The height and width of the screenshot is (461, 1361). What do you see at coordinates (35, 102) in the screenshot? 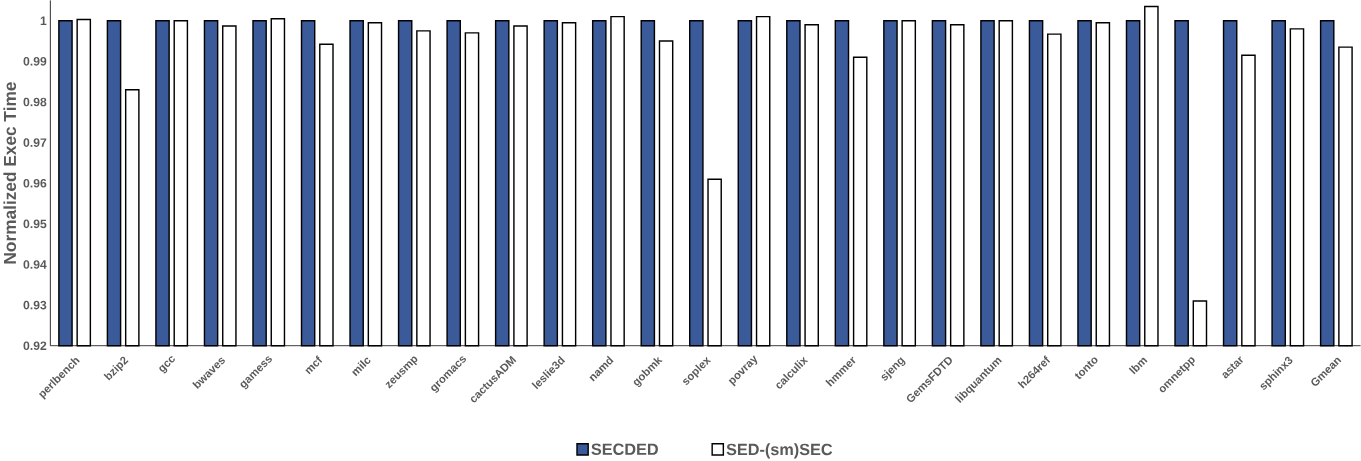
I see `y-tick-label: 0.98` at bounding box center [35, 102].